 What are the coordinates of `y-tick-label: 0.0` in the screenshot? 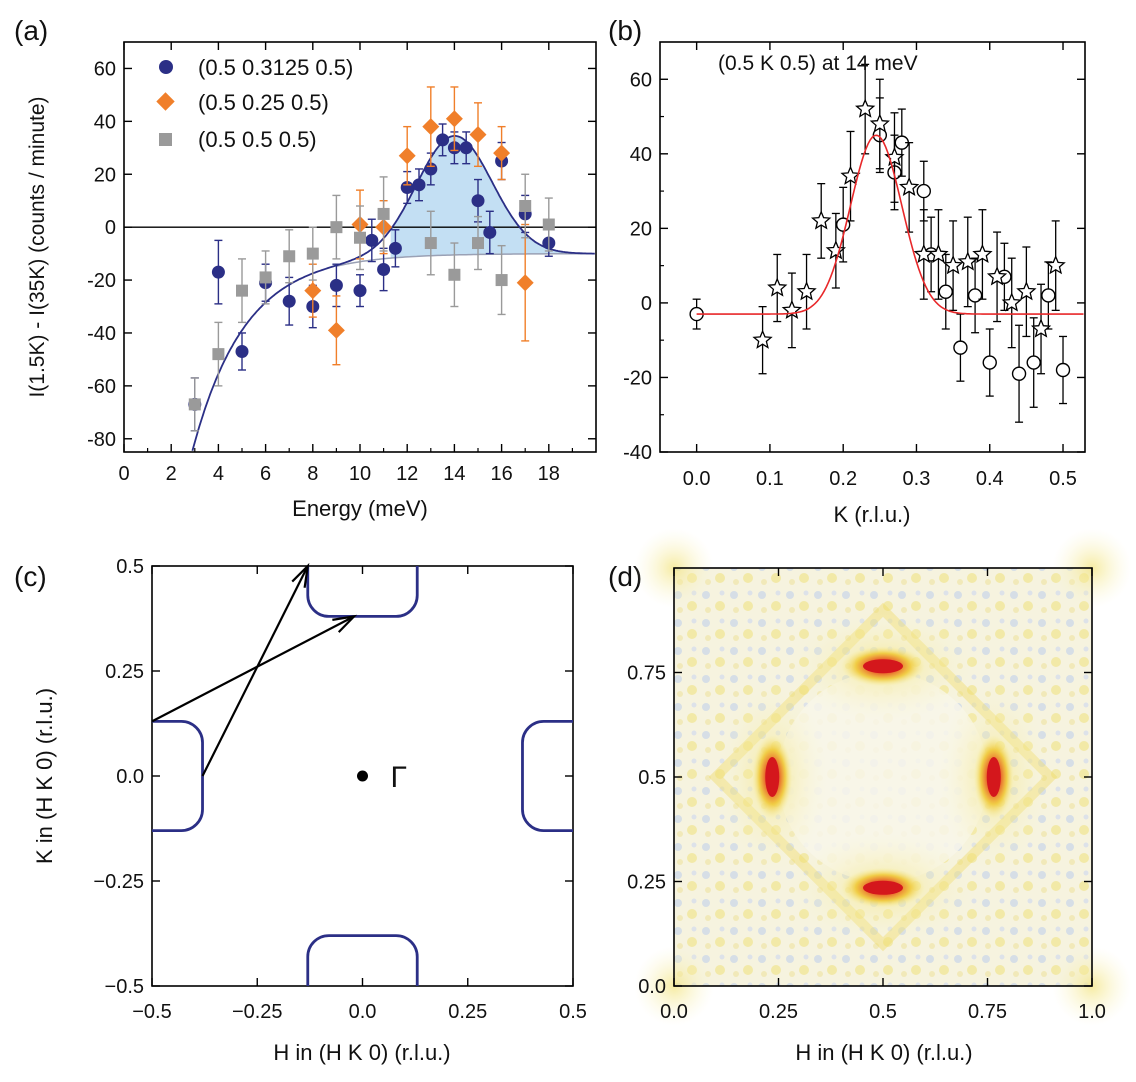 It's located at (652, 987).